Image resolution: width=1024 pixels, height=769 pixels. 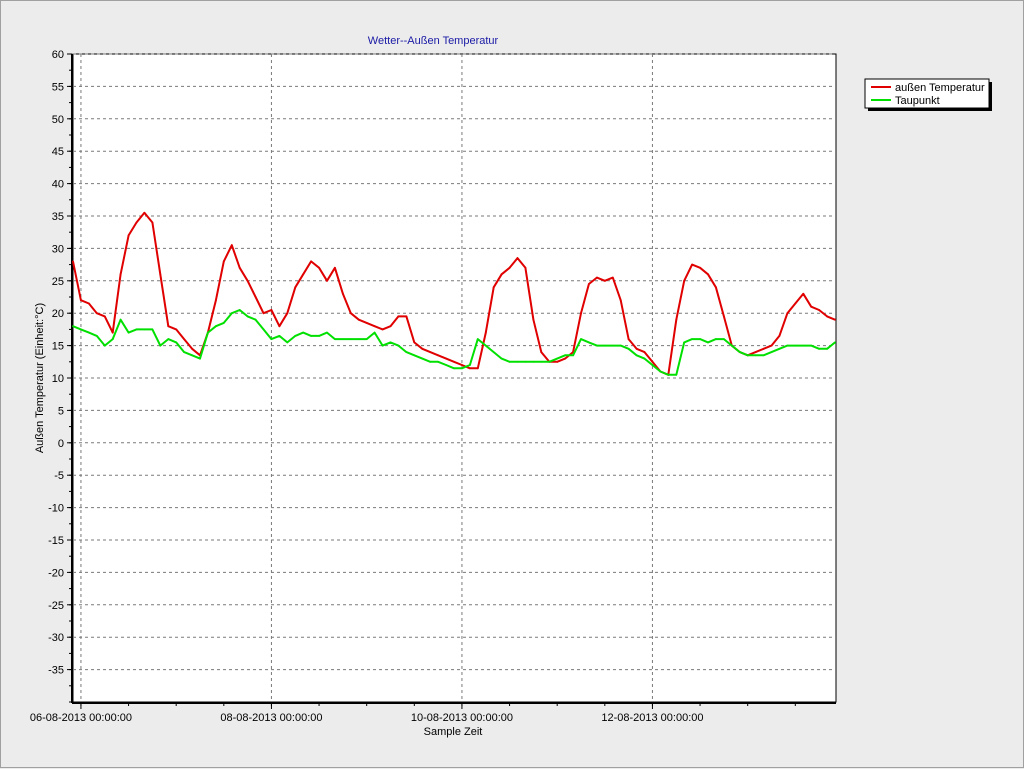 What do you see at coordinates (940, 88) in the screenshot?
I see `legend-label-temperature: außen Temperatur` at bounding box center [940, 88].